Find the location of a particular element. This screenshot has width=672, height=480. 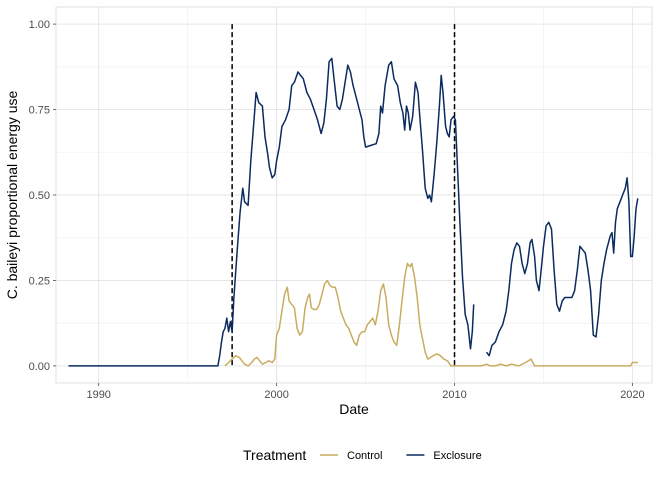

y-tick-label: 0.75 is located at coordinates (39, 111).